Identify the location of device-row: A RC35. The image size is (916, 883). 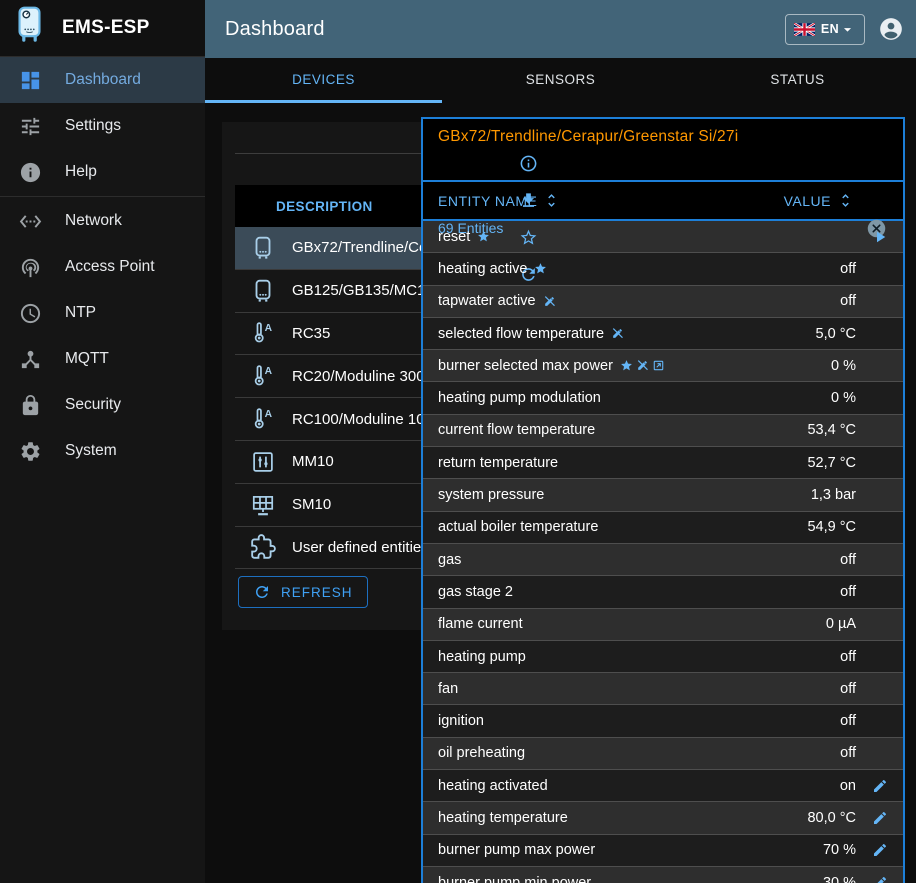
(328, 334).